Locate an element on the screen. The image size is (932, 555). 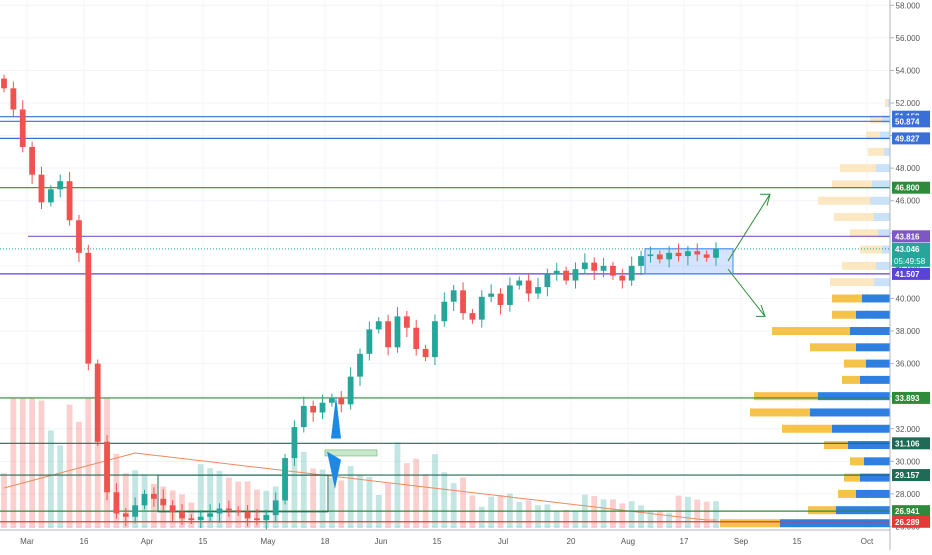
time-axis: Mar 16 Apr 15 May 18 Jun 15 Jul 20 Aug 17 Sep 15 Oct is located at coordinates (445, 537).